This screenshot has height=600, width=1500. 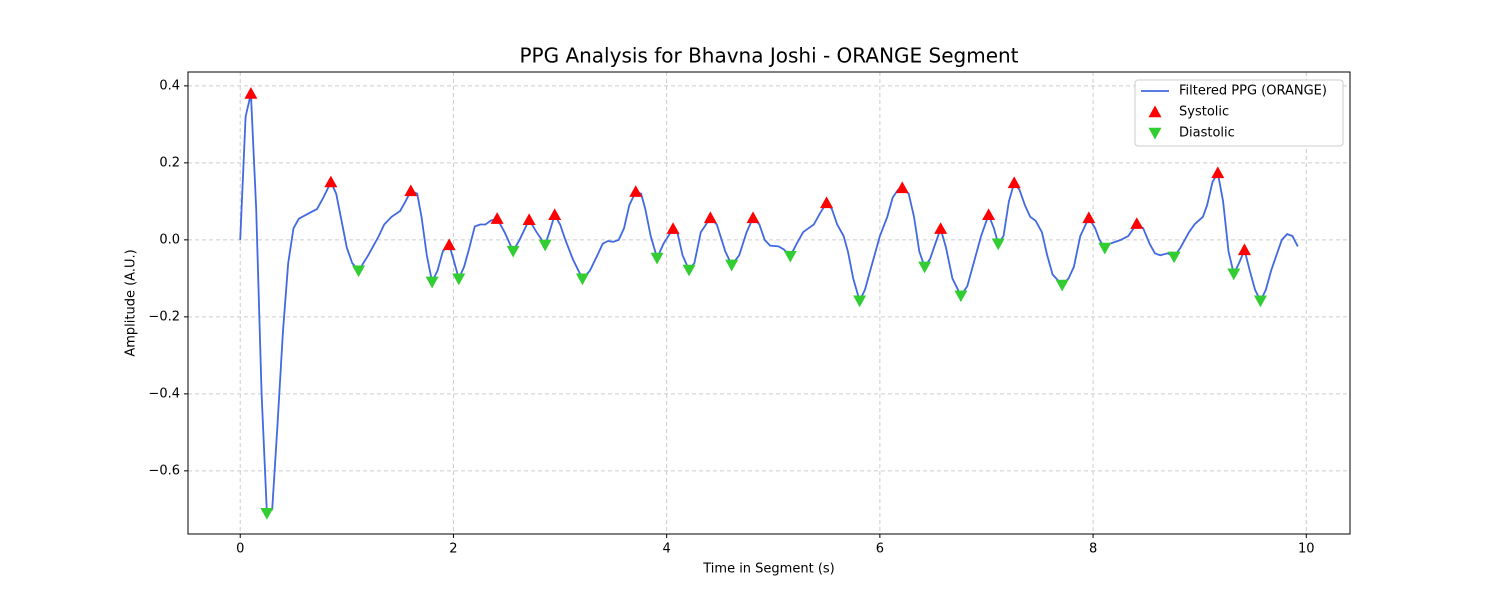 What do you see at coordinates (169, 162) in the screenshot?
I see `y-tick-label: 0.2` at bounding box center [169, 162].